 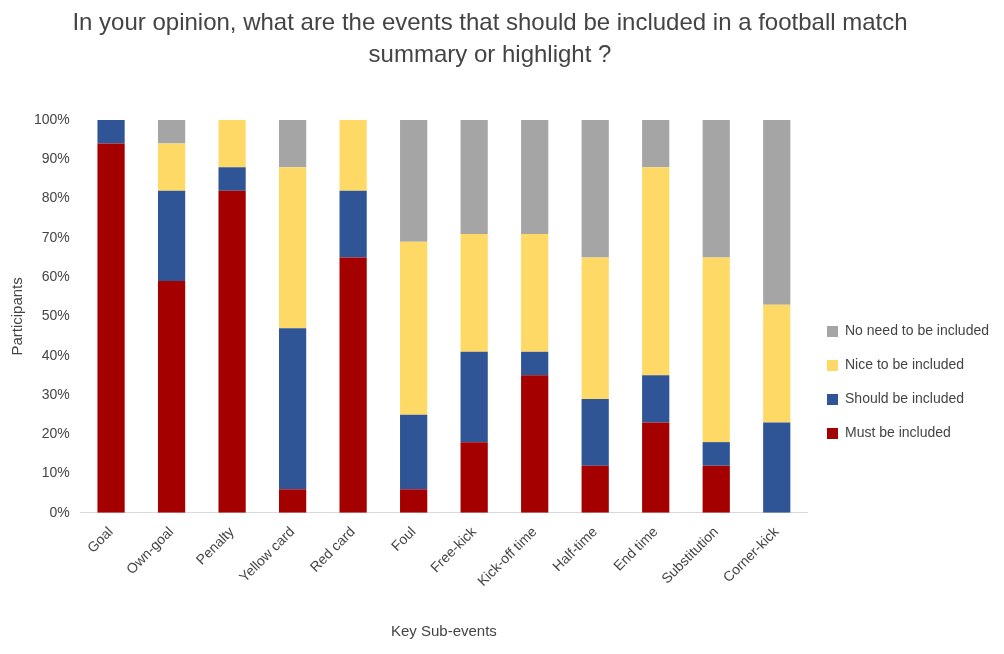 What do you see at coordinates (17, 316) in the screenshot?
I see `y-axis-title: Participants` at bounding box center [17, 316].